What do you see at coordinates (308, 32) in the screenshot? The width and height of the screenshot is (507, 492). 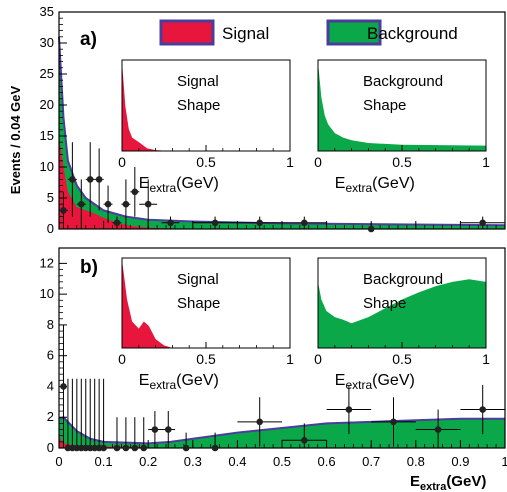 I see `legend: Signal Background` at bounding box center [308, 32].